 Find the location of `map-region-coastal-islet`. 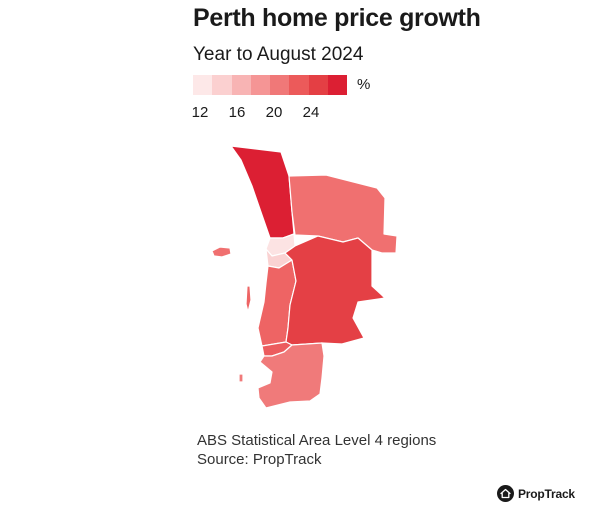

map-region-coastal-islet is located at coordinates (241, 378).